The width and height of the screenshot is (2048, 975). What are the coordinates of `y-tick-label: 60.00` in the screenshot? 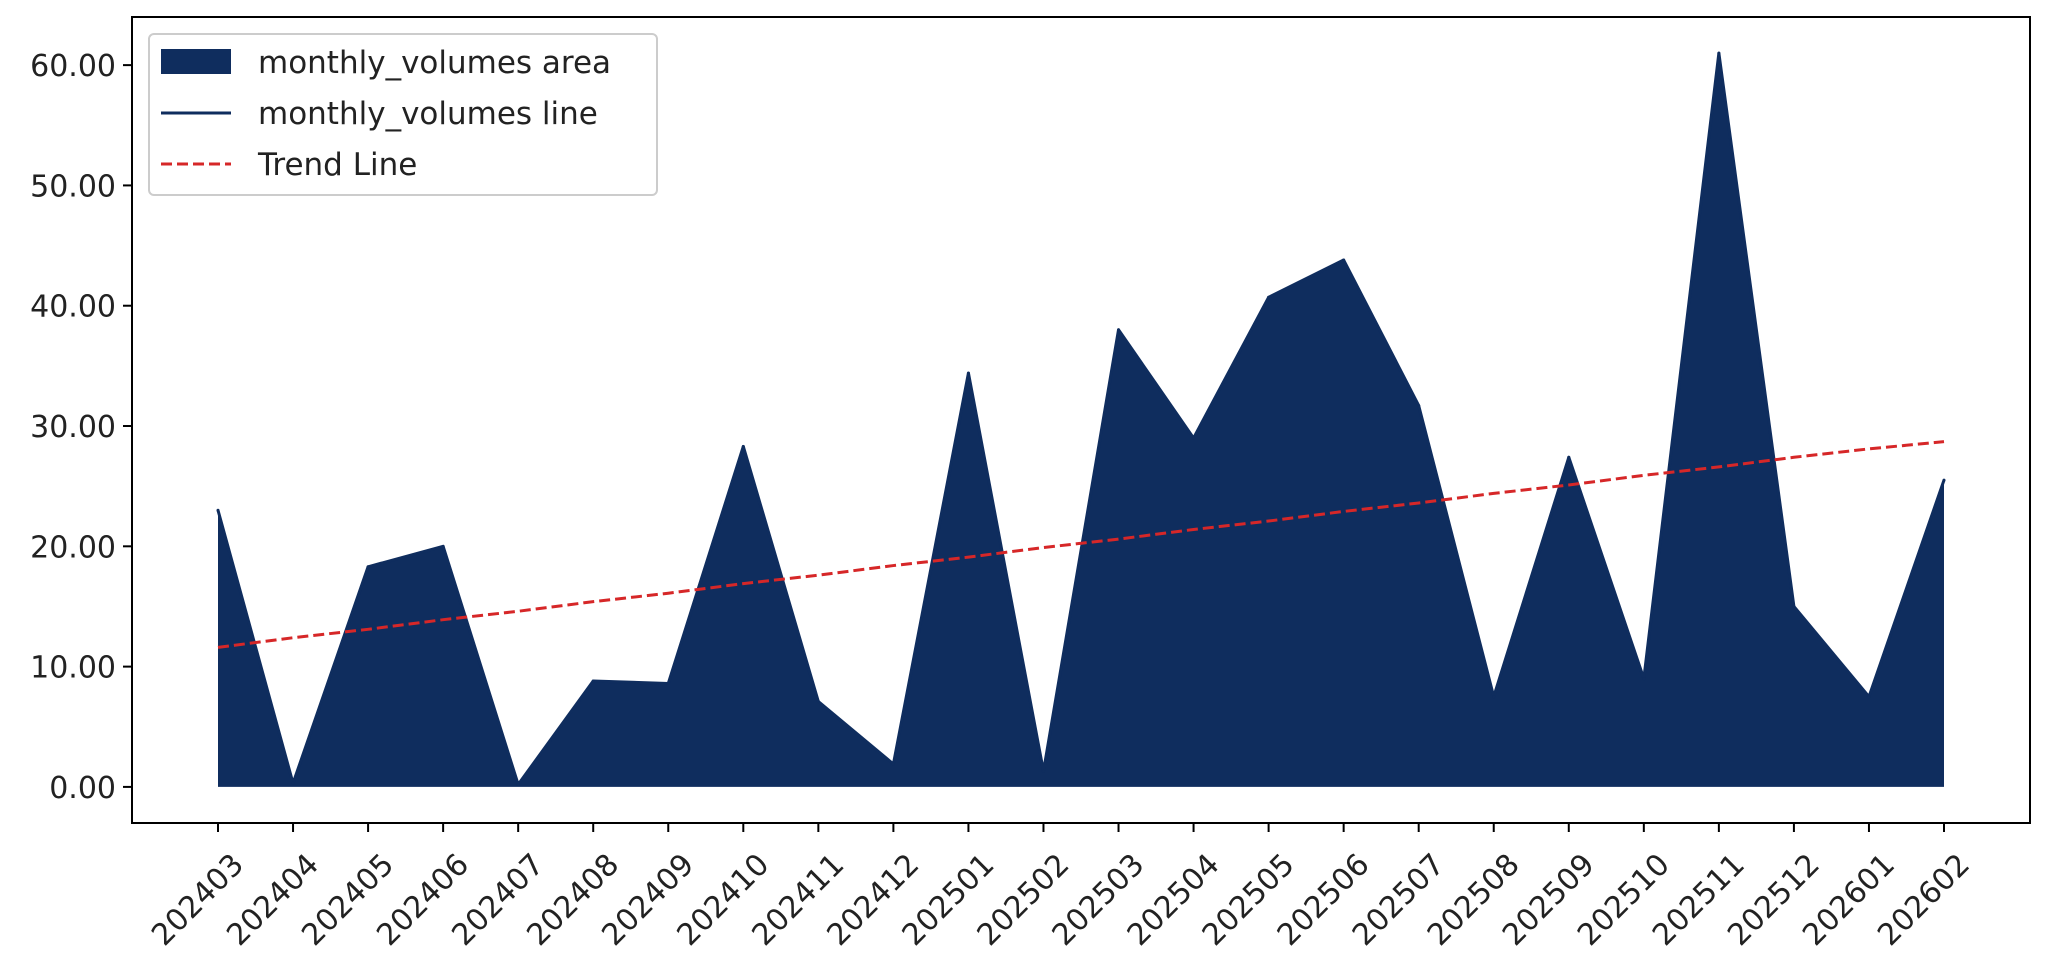 It's located at (73, 66).